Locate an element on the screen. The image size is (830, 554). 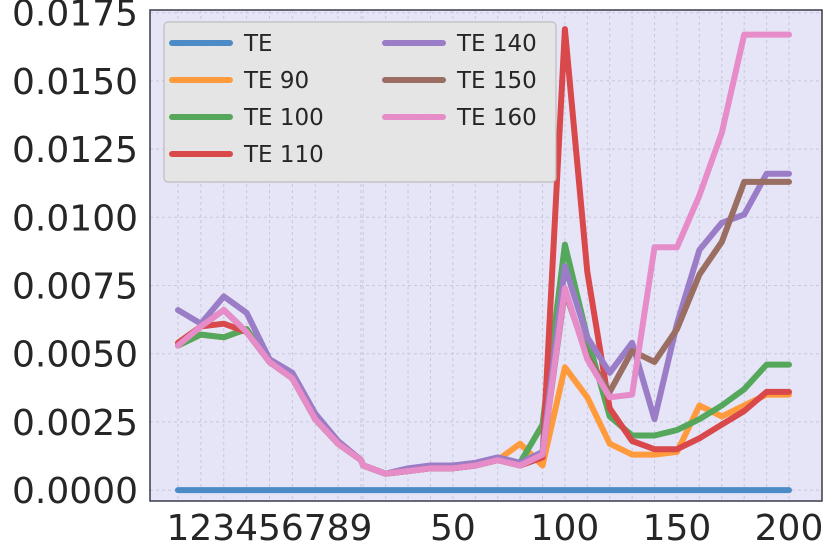
x-tick-label: 3 is located at coordinates (223, 528).